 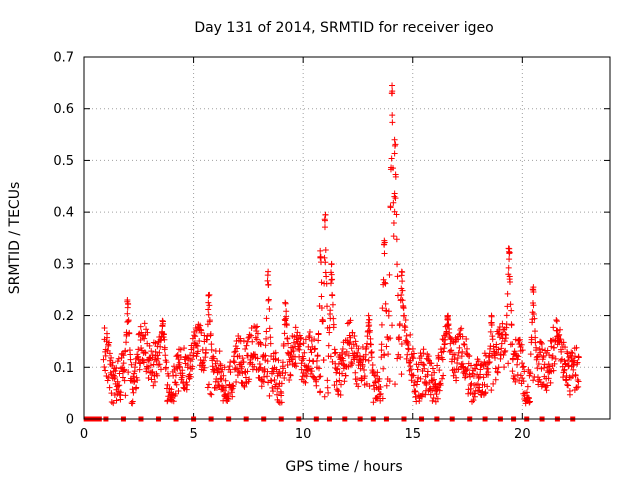 I want to click on x-tick-label: 0, so click(x=84, y=434).